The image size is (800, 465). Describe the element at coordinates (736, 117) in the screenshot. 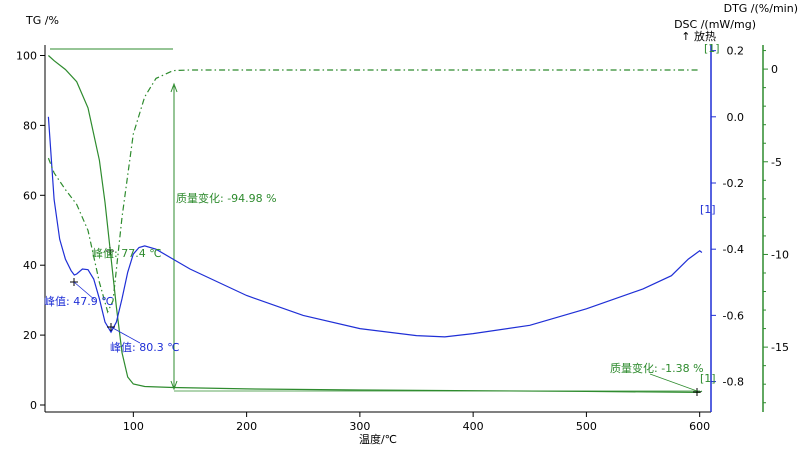

I see `dsc-tick-label-0.0: 0.0` at that location.